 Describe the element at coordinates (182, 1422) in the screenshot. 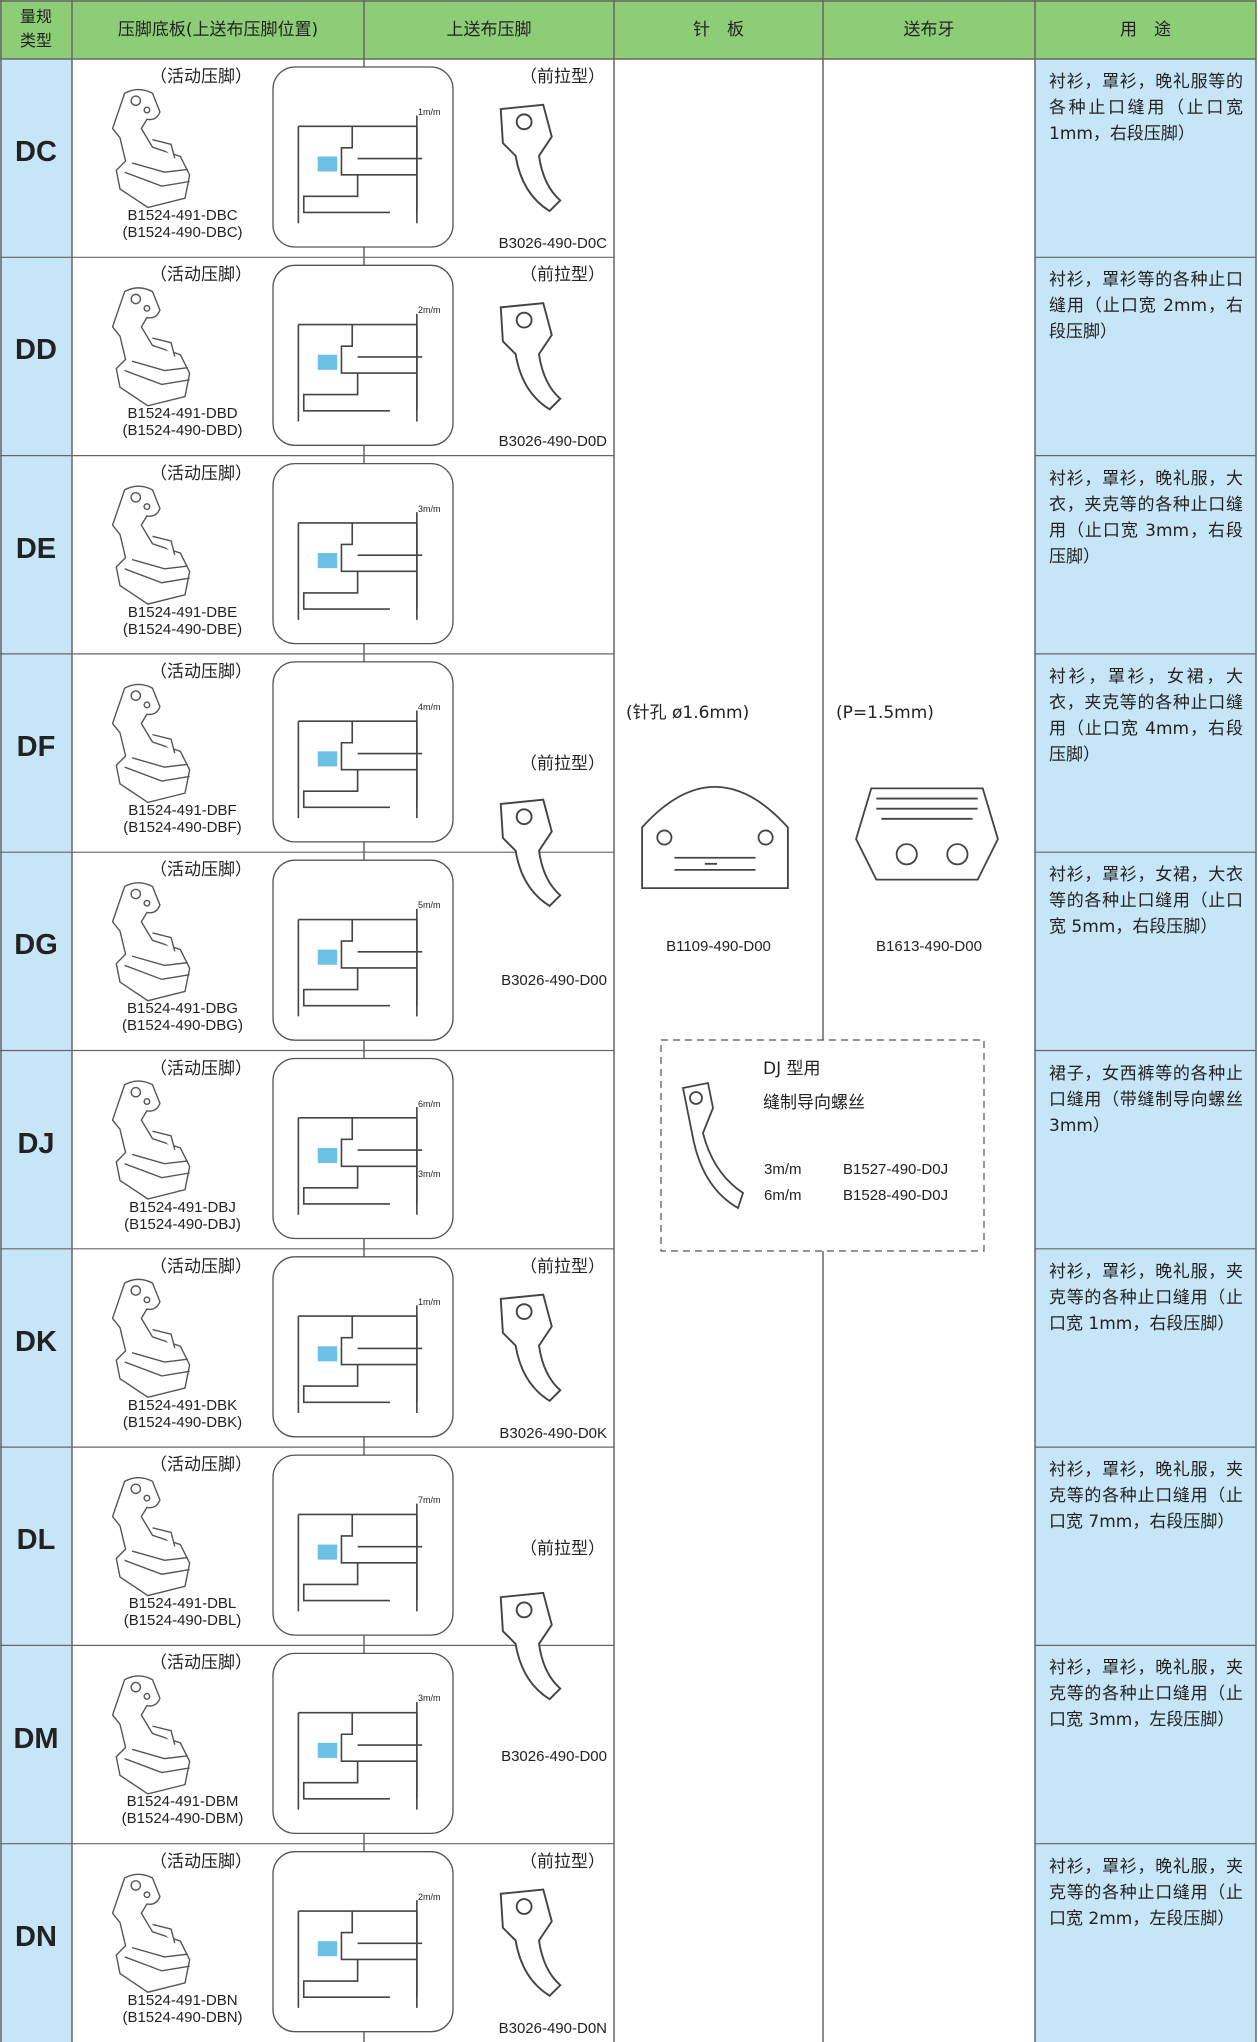

I see `part-number: (B1524-490-DBK)` at that location.